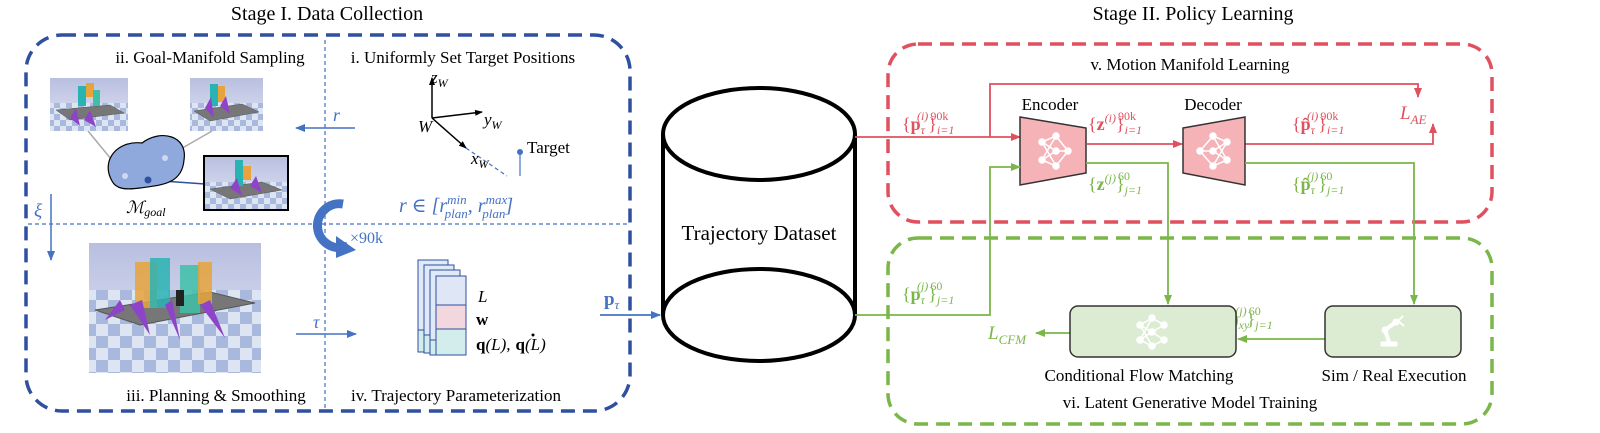  What do you see at coordinates (1394, 375) in the screenshot?
I see `execution-label: Sim / Real Execution` at bounding box center [1394, 375].